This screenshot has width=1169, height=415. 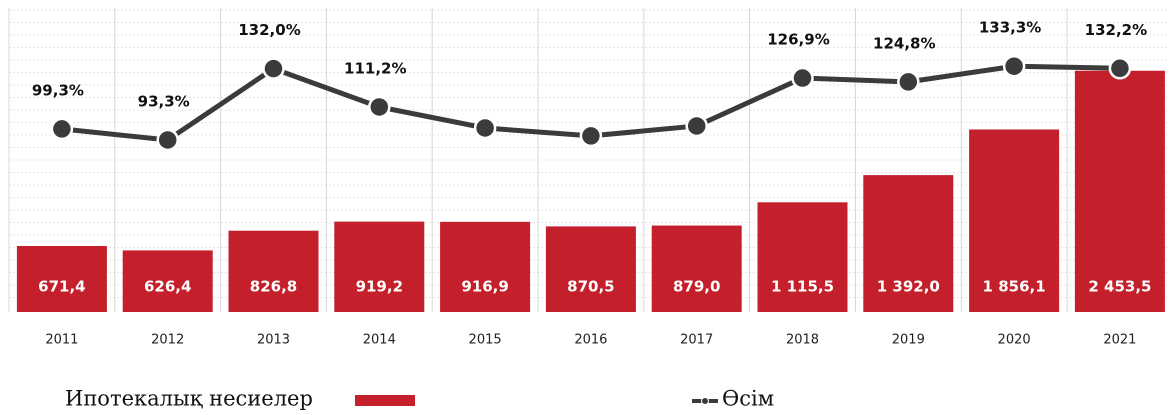 What do you see at coordinates (385, 400) in the screenshot?
I see `legend-swatch` at bounding box center [385, 400].